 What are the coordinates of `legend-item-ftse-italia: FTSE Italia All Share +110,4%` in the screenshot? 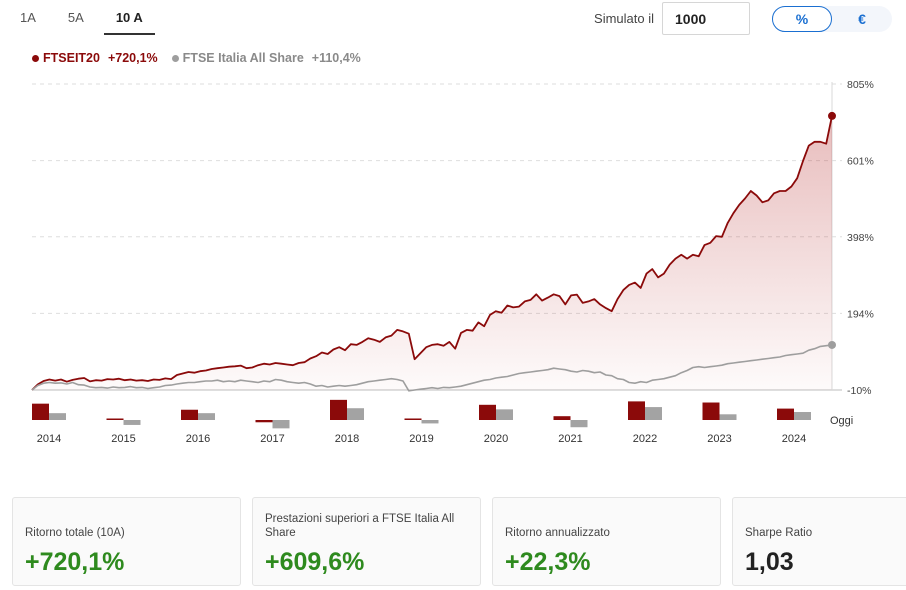 It's located at (266, 58).